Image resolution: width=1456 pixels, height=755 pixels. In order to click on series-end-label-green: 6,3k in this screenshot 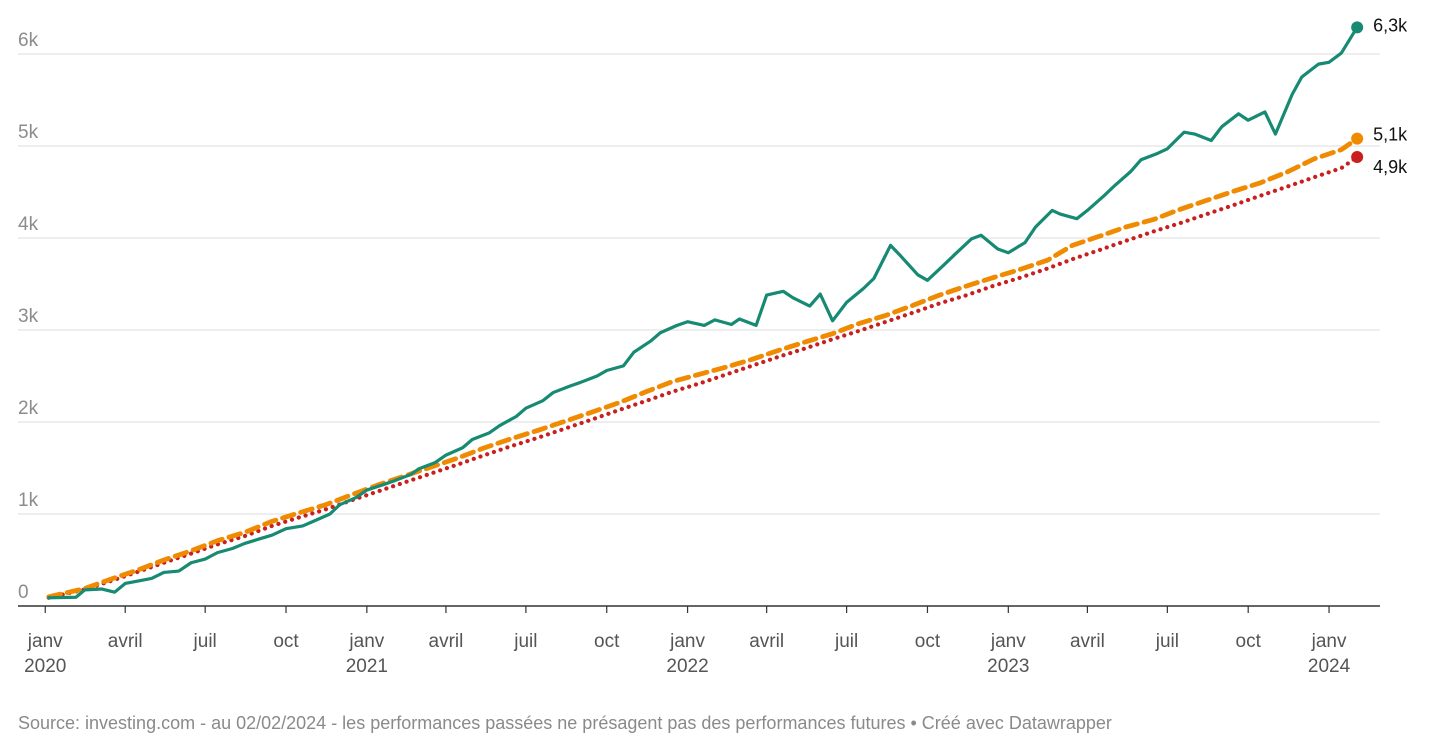, I will do `click(1390, 25)`.